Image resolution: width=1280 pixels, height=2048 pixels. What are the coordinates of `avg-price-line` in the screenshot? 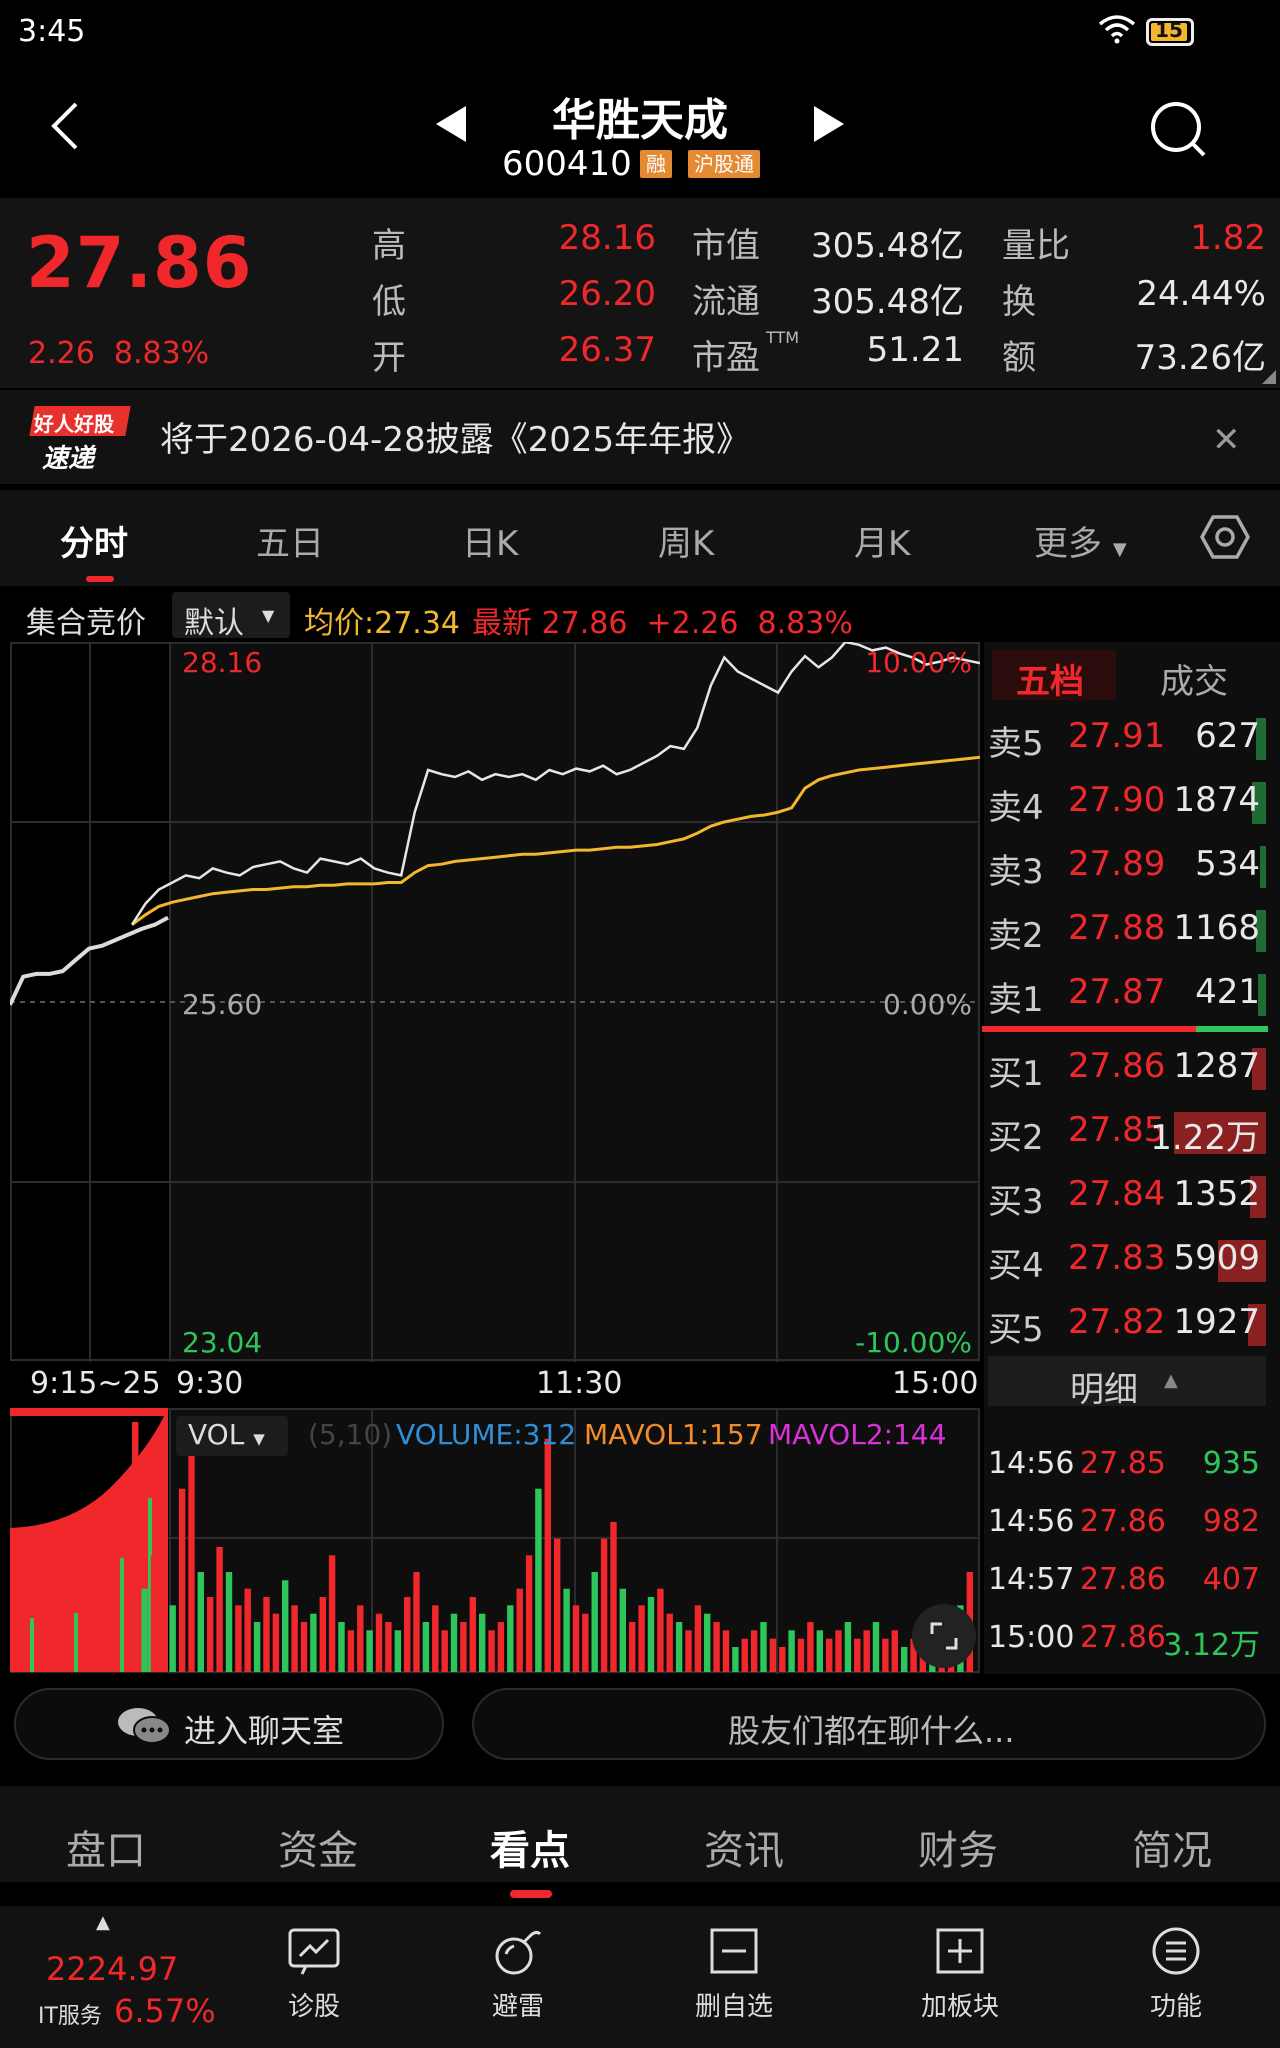 It's located at (555, 840).